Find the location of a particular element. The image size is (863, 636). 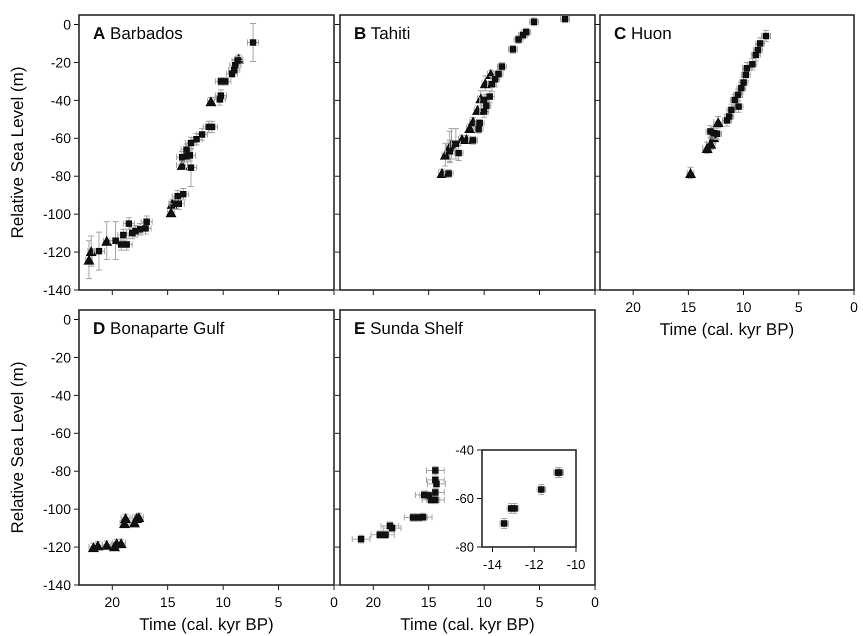

text: B Tahiti is located at coordinates (382, 33).